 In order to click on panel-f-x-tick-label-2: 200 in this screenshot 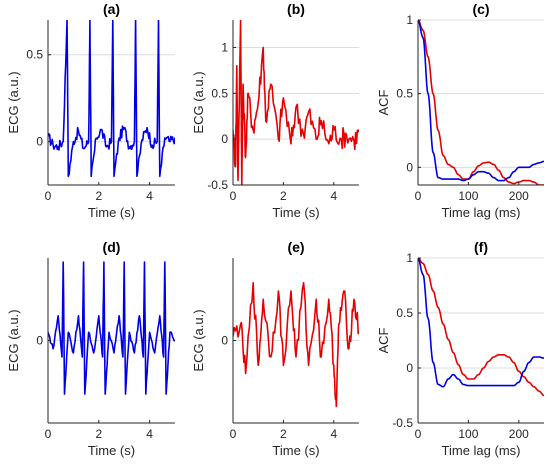, I will do `click(519, 434)`.